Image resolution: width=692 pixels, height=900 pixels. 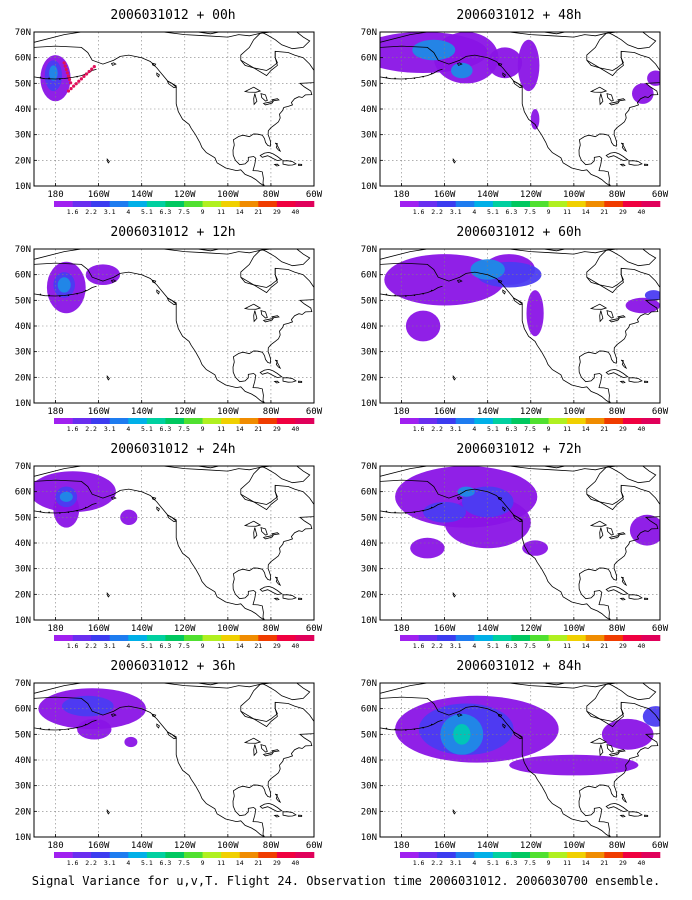 What do you see at coordinates (23, 621) in the screenshot?
I see `lat-label: 10N` at bounding box center [23, 621].